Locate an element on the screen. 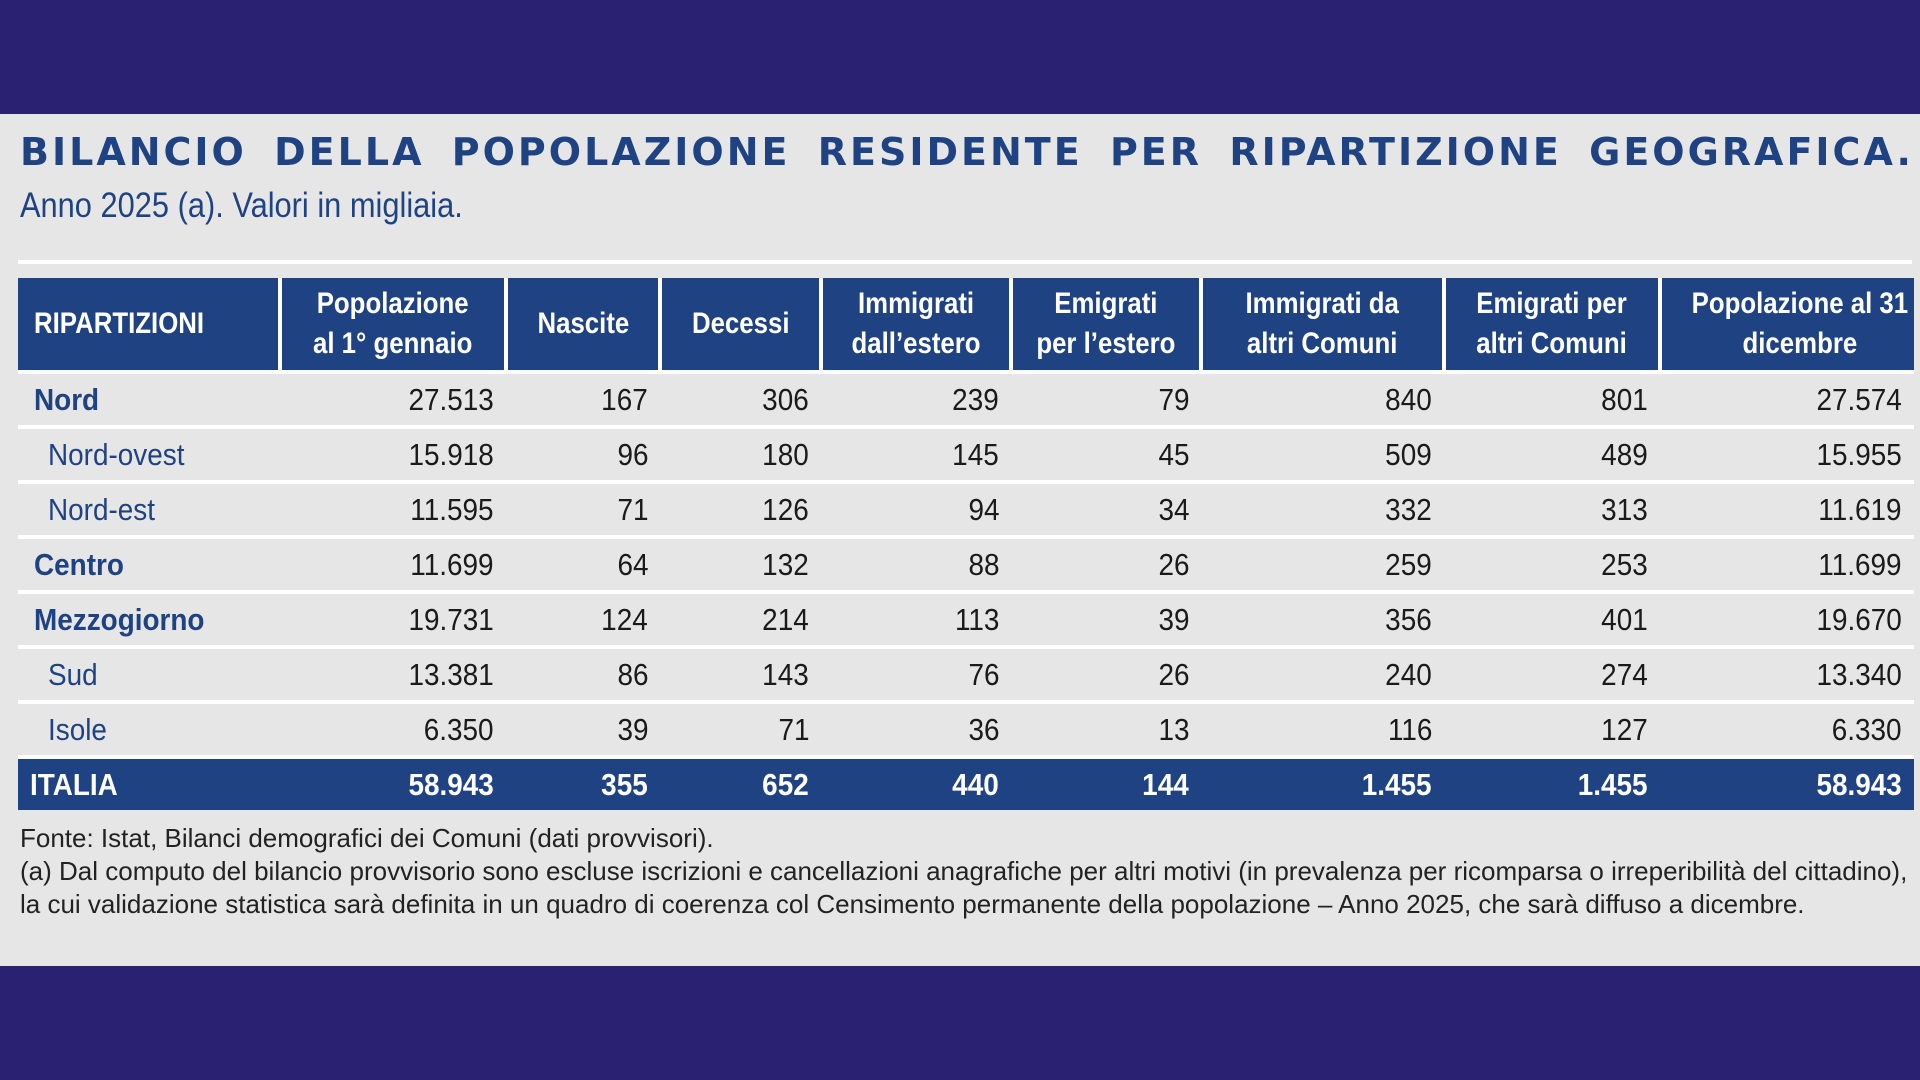 This screenshot has height=1080, width=1920. value: 274 is located at coordinates (1624, 674).